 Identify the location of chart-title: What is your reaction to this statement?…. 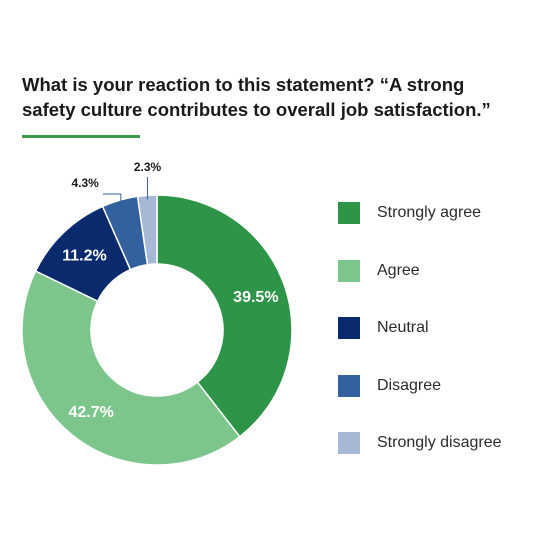
(256, 97).